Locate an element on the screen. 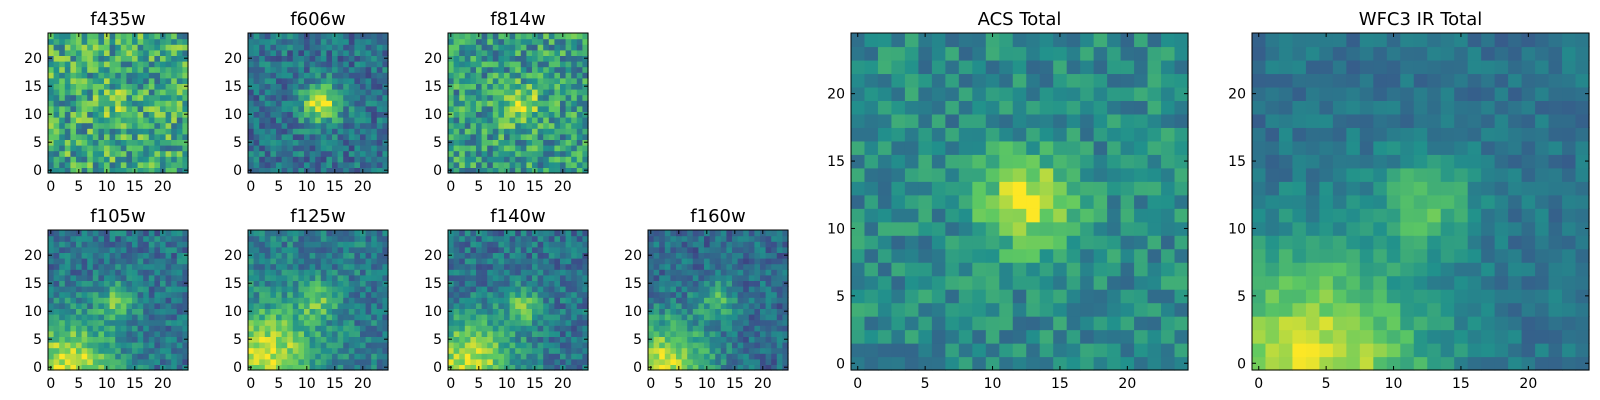  x-tick-label: 20 is located at coordinates (163, 384).